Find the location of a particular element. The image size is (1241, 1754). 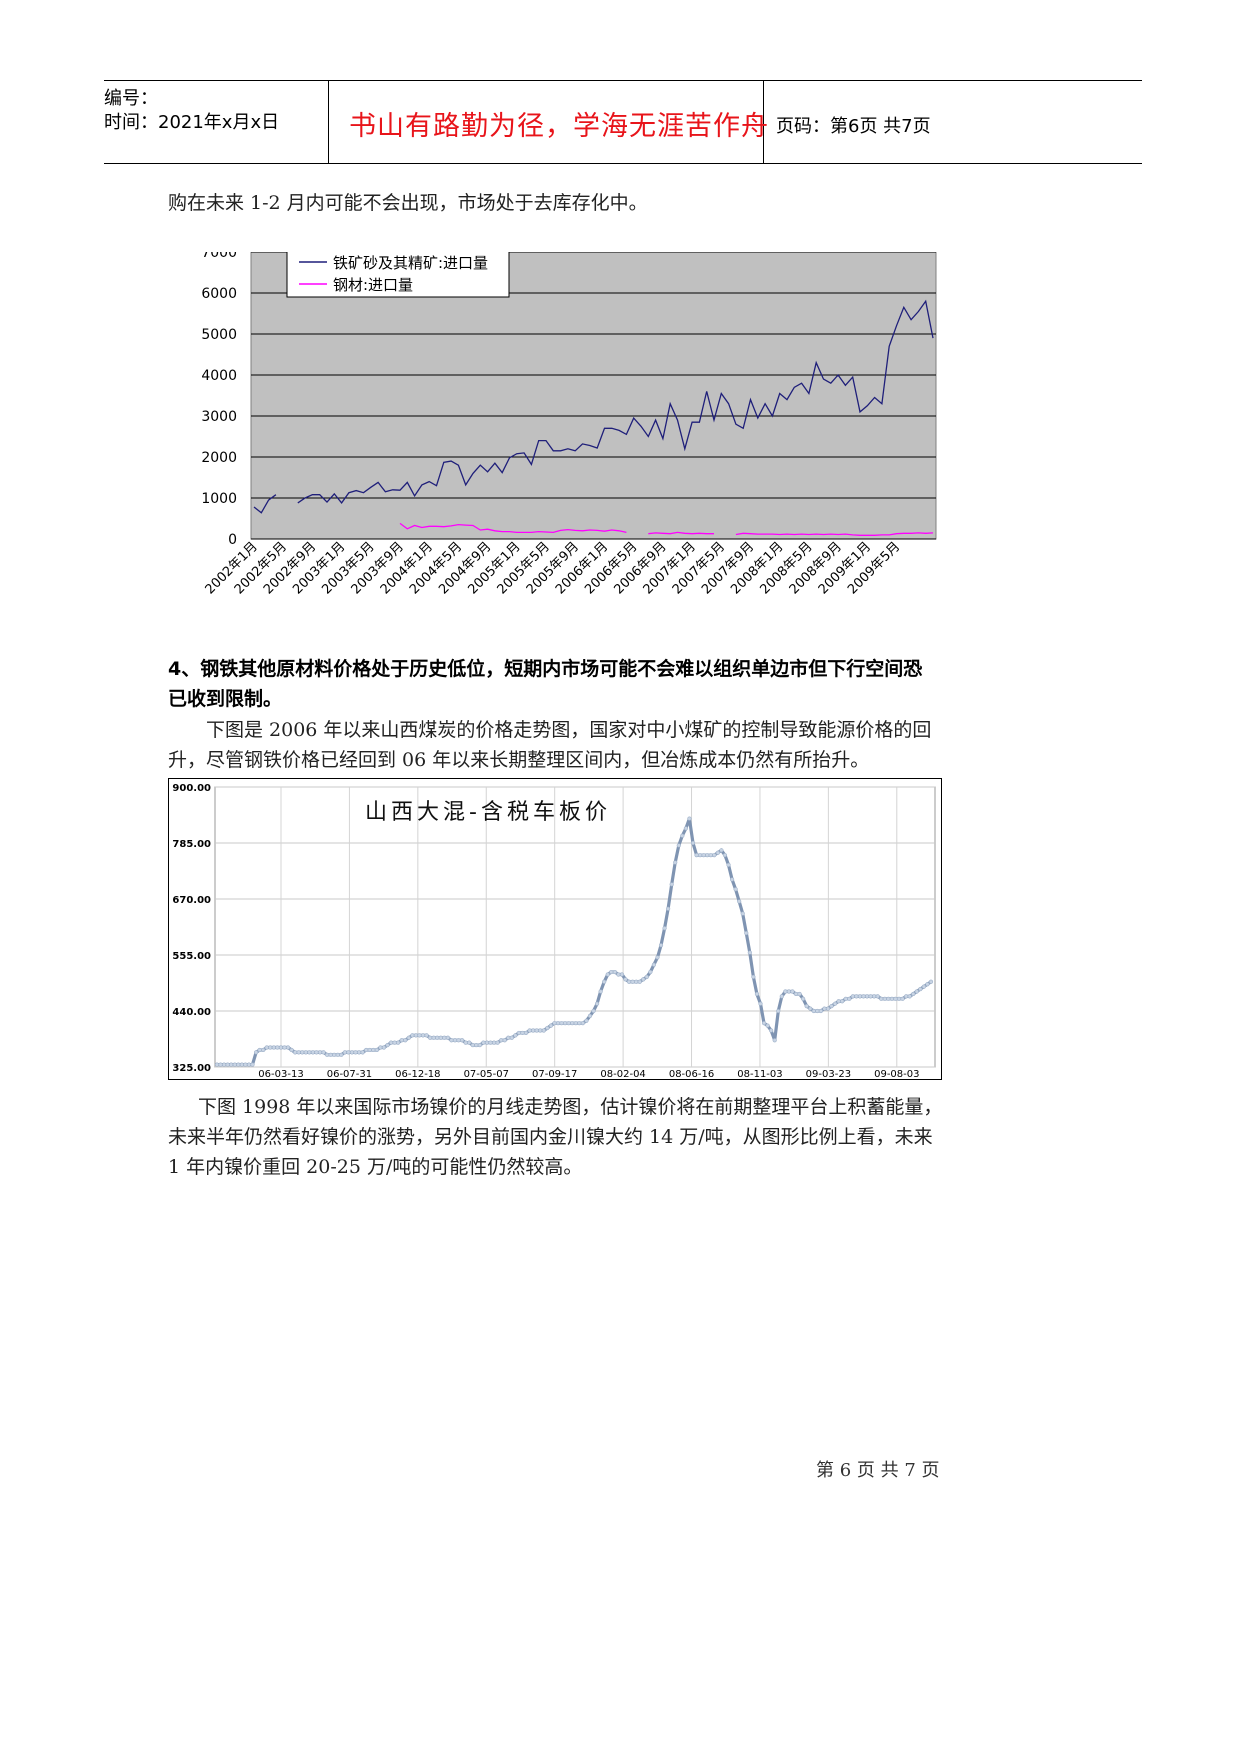

header-motto: 书山有路勤为径，学海无涯苦作舟 is located at coordinates (559, 126).